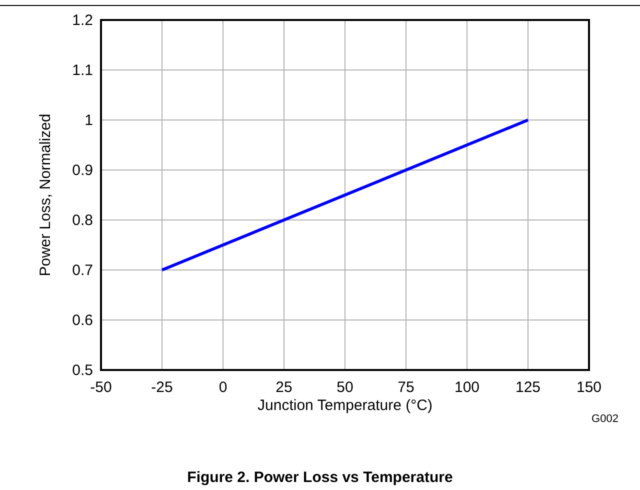 The height and width of the screenshot is (490, 640). Describe the element at coordinates (605, 419) in the screenshot. I see `text: G002` at that location.